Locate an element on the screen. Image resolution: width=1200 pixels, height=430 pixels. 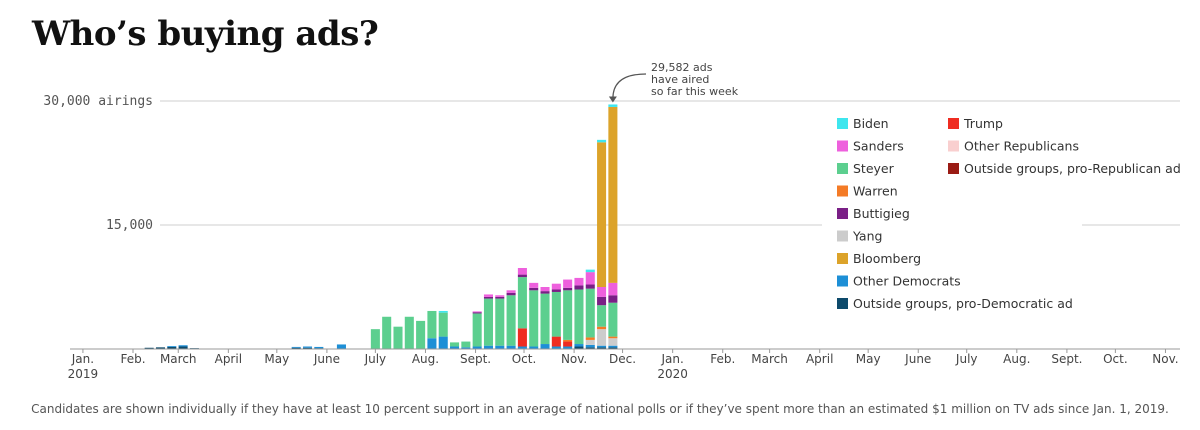
legend-swatch-other_dem is located at coordinates (842, 281).